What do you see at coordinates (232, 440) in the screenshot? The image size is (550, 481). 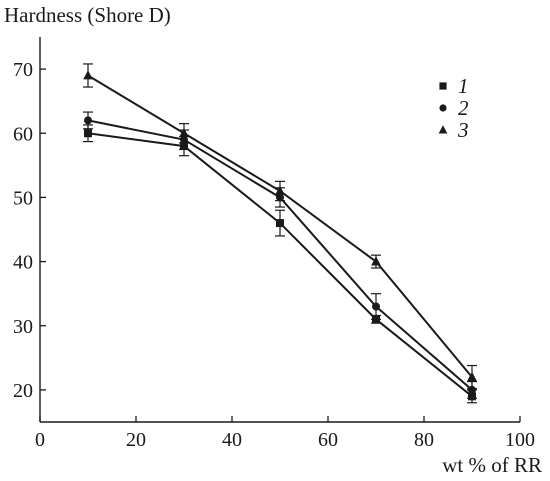 I see `x-tick-label: 40` at bounding box center [232, 440].